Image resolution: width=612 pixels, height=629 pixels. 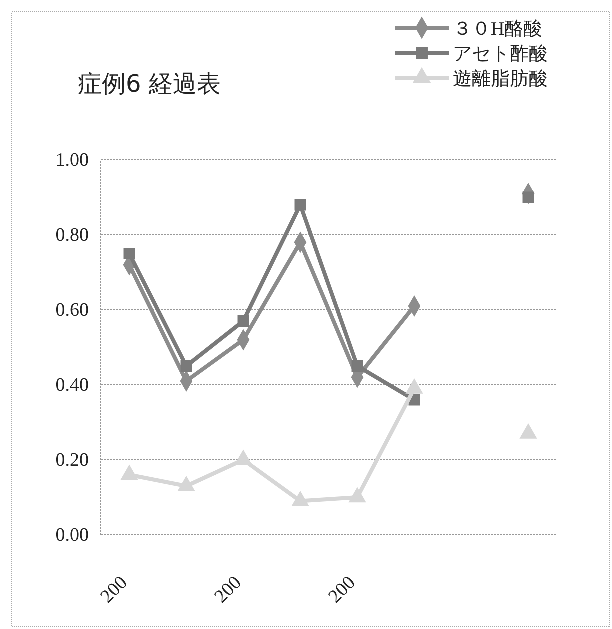 I want to click on chart-title: 症例6 経過表, so click(x=149, y=84).